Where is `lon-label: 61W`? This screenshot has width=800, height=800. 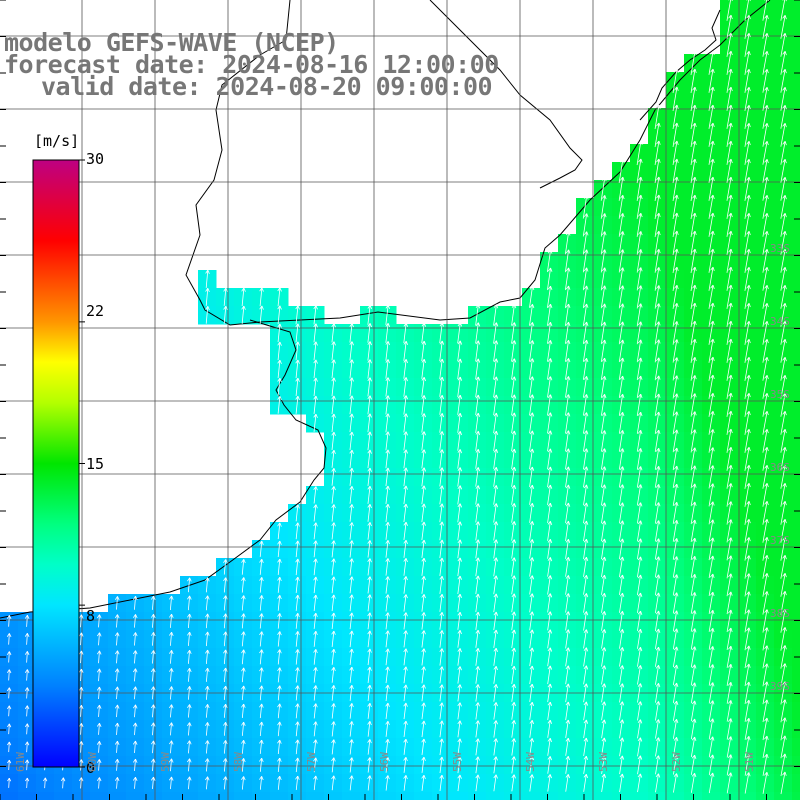
lon-label: 61W is located at coordinates (20, 762).